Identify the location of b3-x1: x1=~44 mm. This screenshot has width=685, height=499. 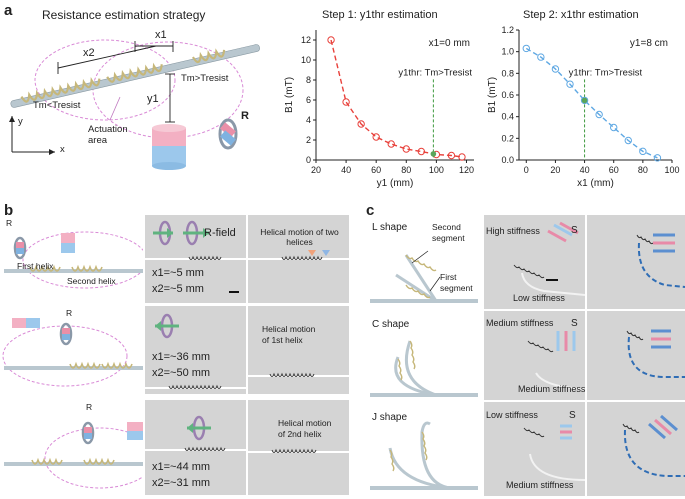
(181, 467).